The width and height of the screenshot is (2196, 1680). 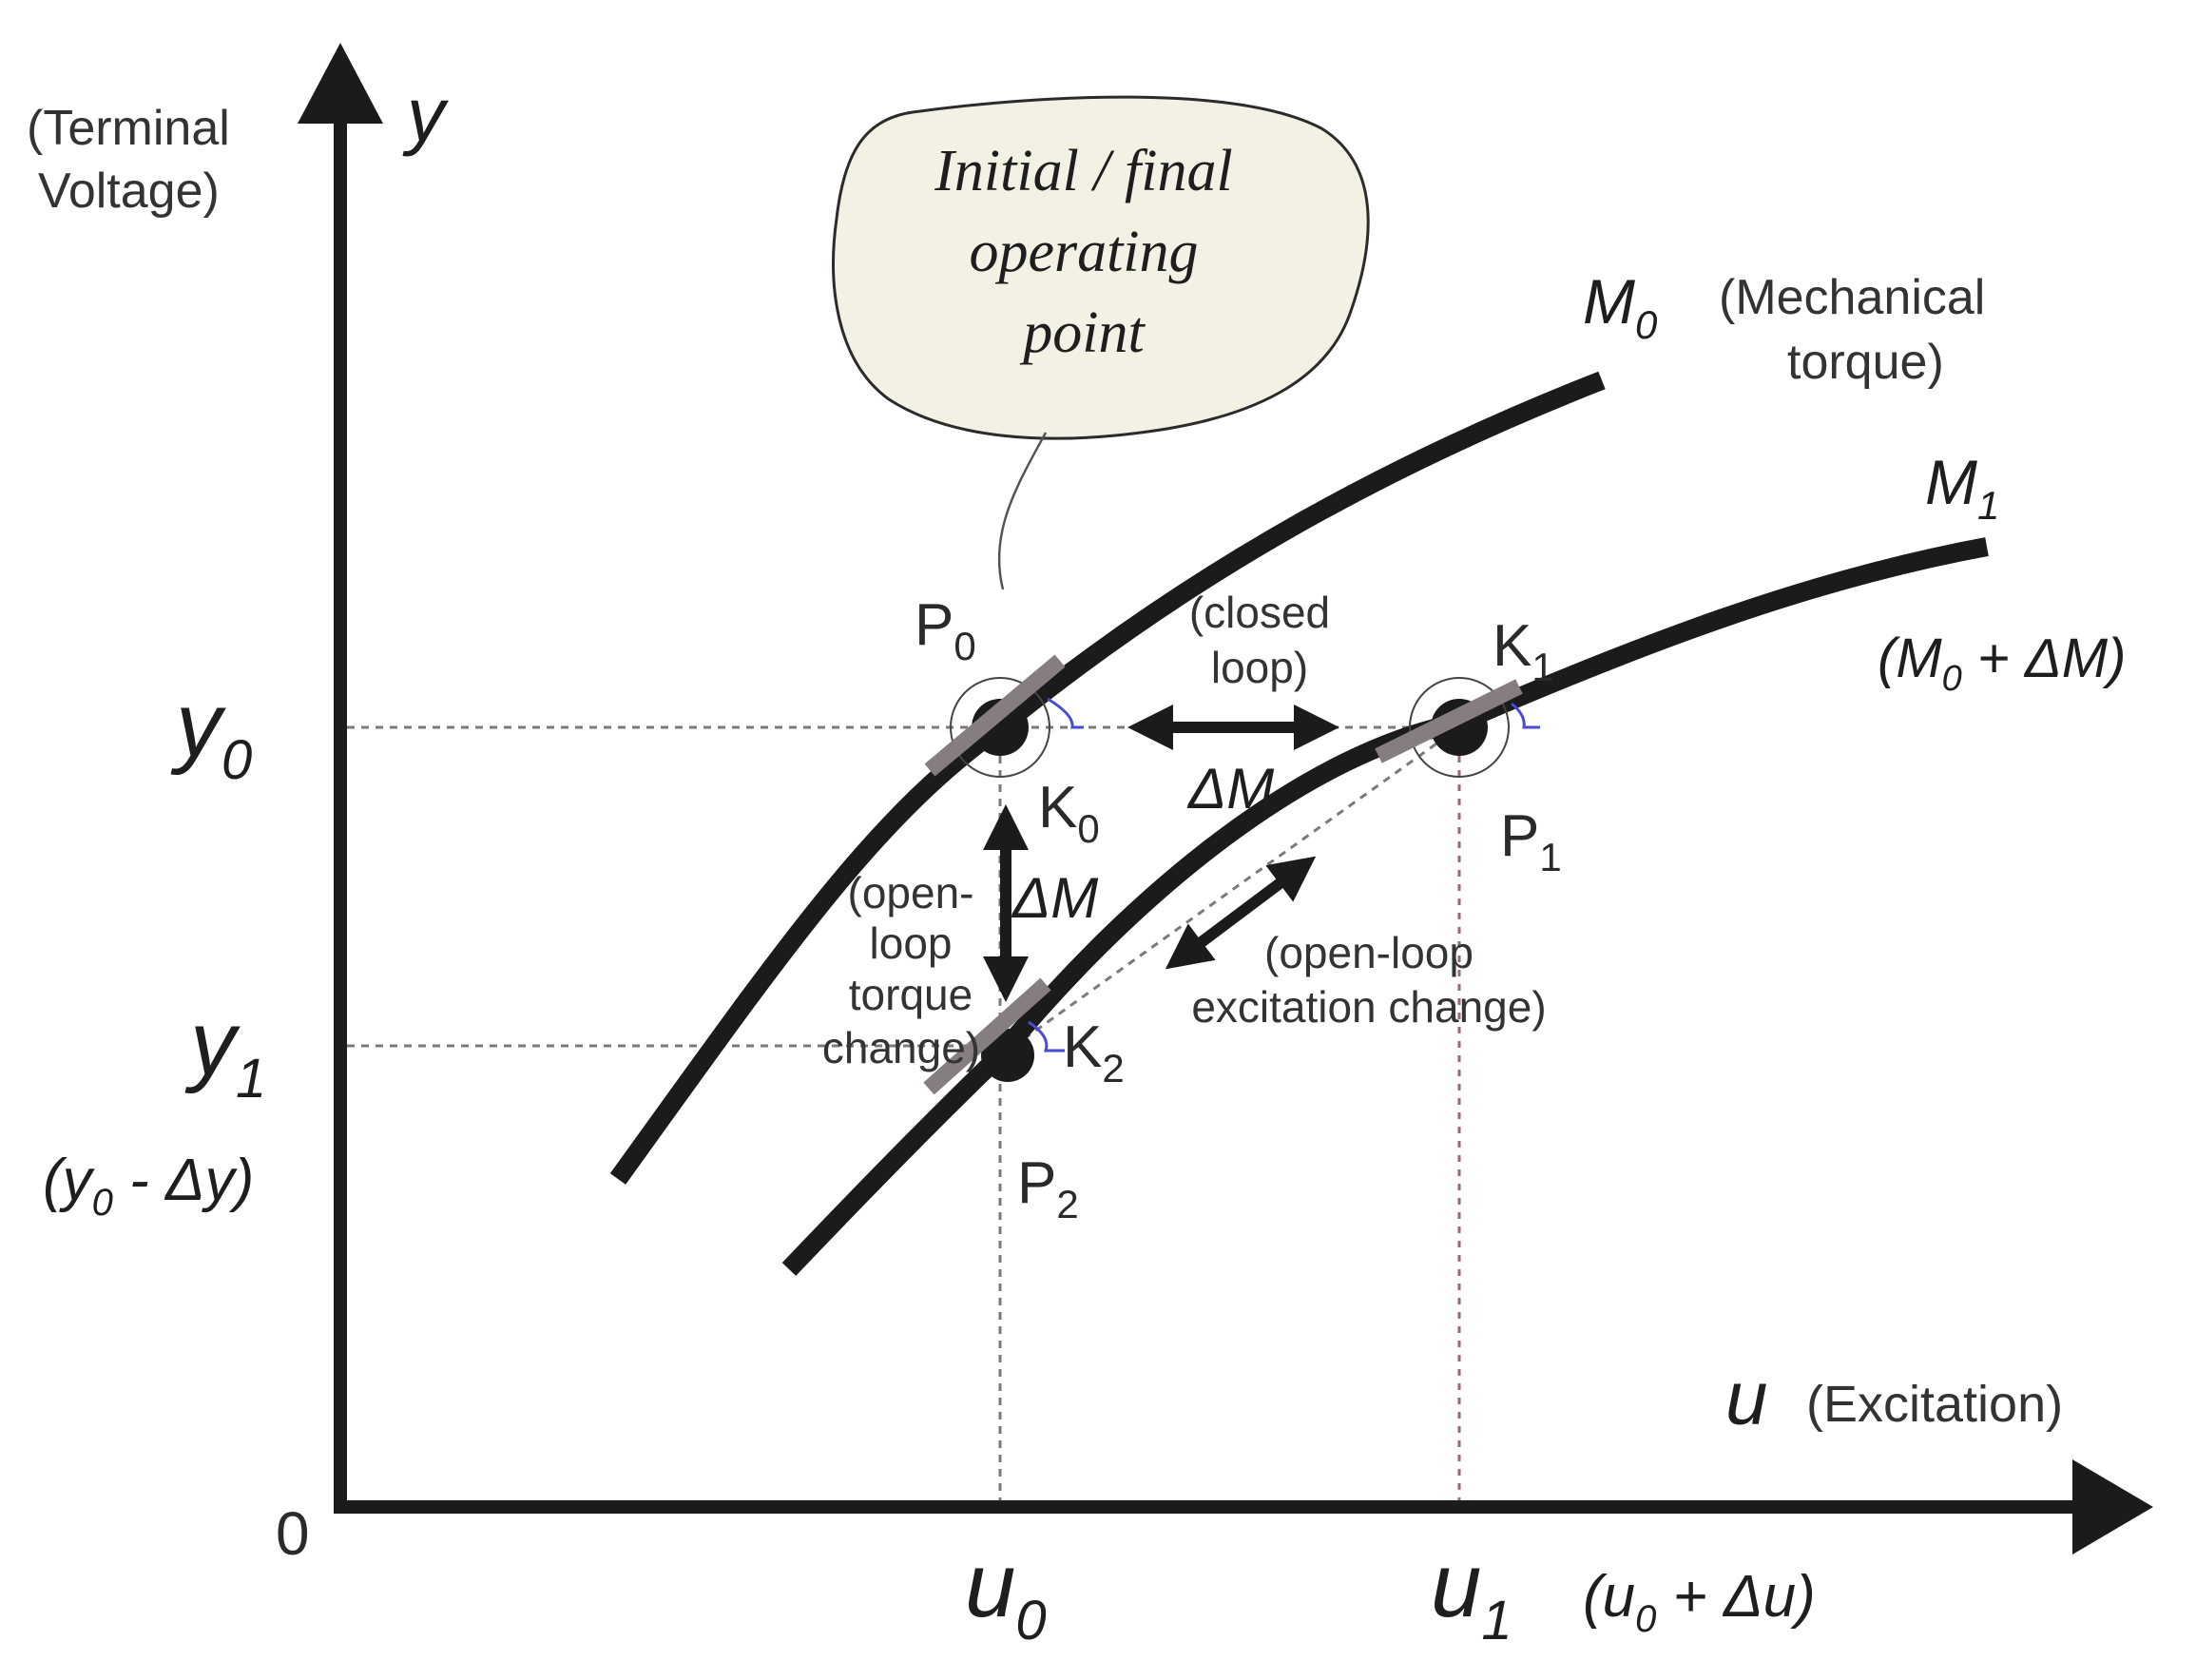 I want to click on p2-label: P2, so click(x=1048, y=1188).